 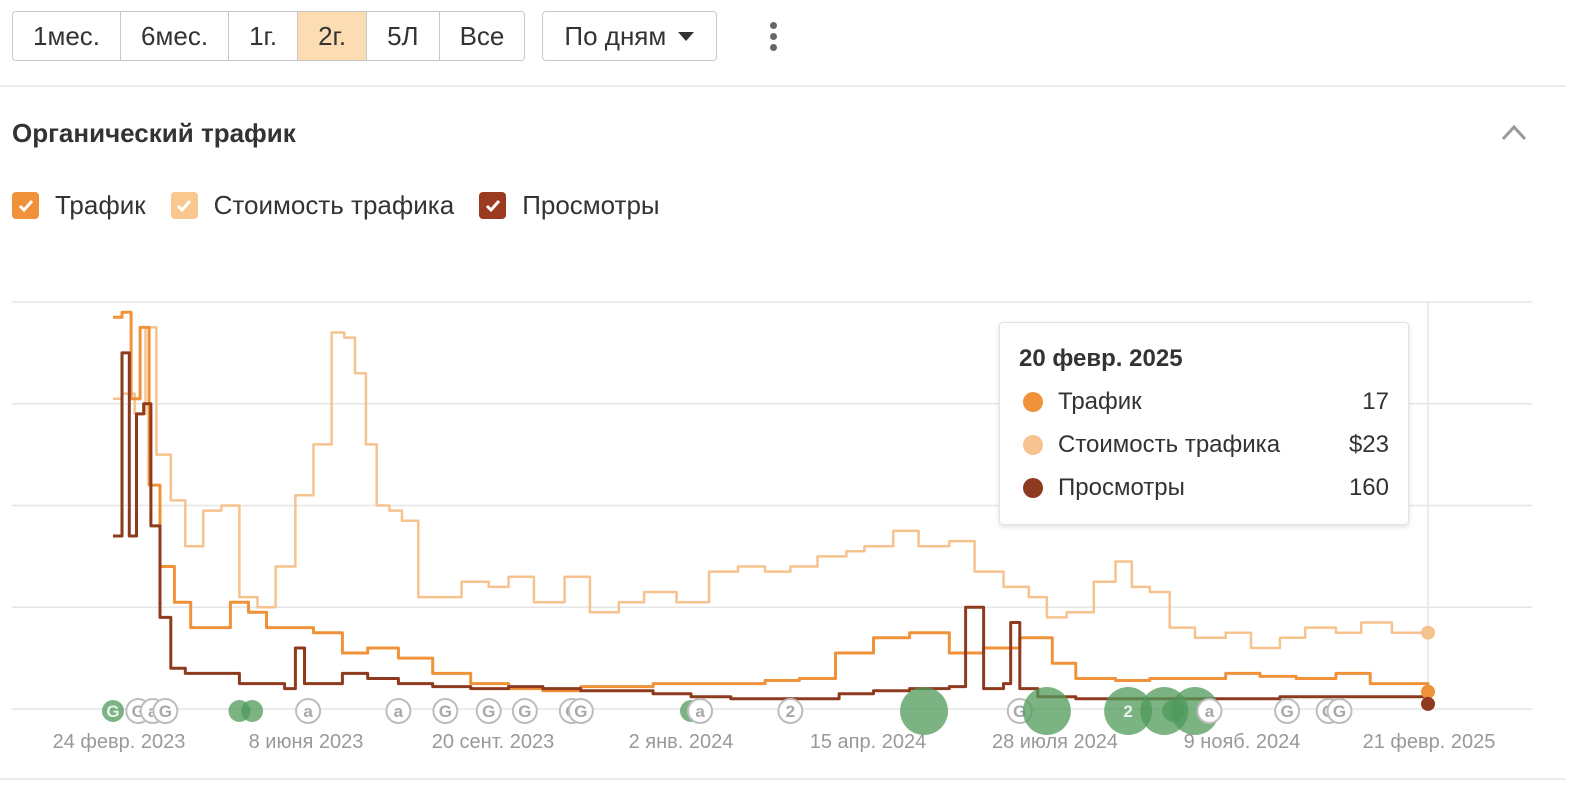 I want to click on granularity-label: По дням, so click(x=615, y=35).